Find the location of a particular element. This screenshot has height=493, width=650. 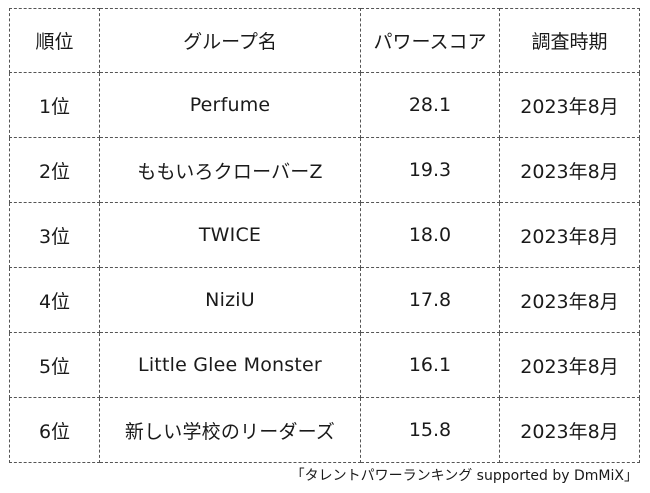

table-row: 3位 TWICE 18.0 2023年8月 is located at coordinates (324, 235).